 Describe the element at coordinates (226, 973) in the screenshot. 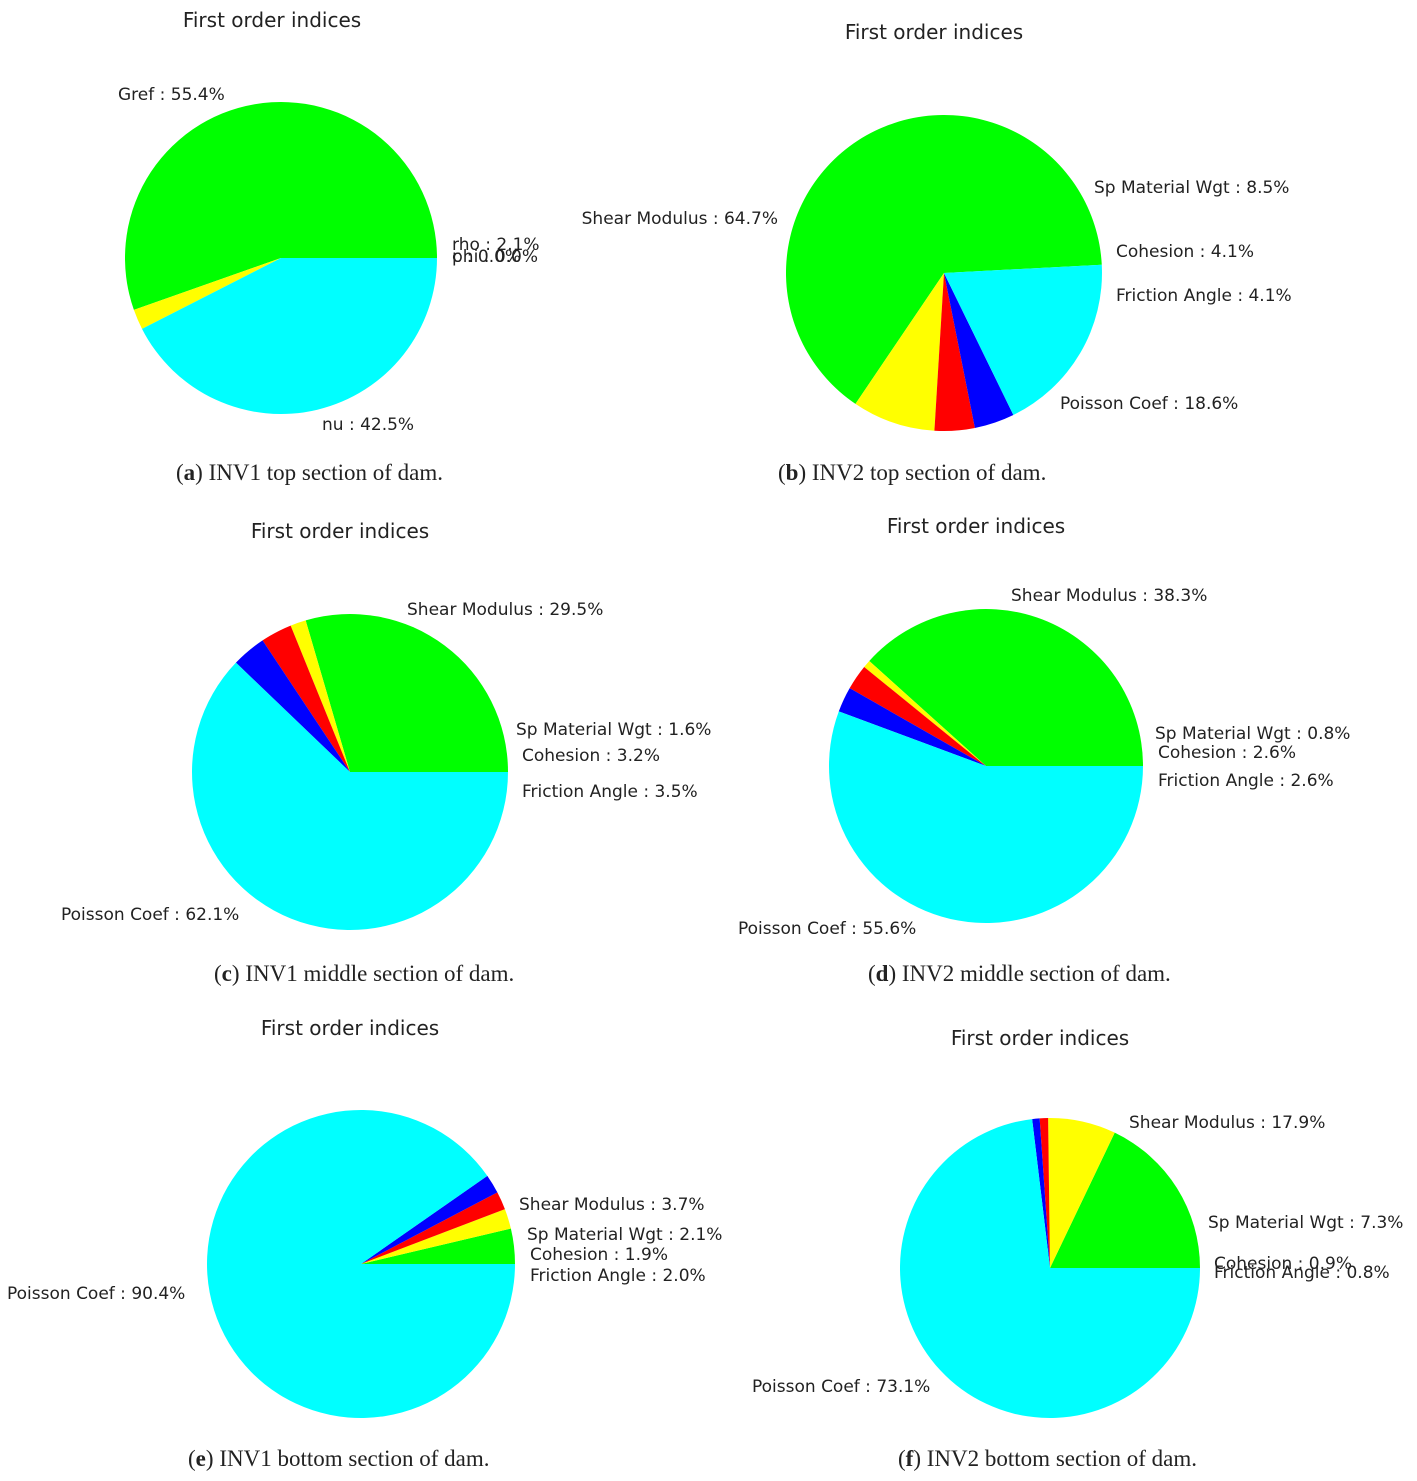

I see `caption-letter: c` at that location.